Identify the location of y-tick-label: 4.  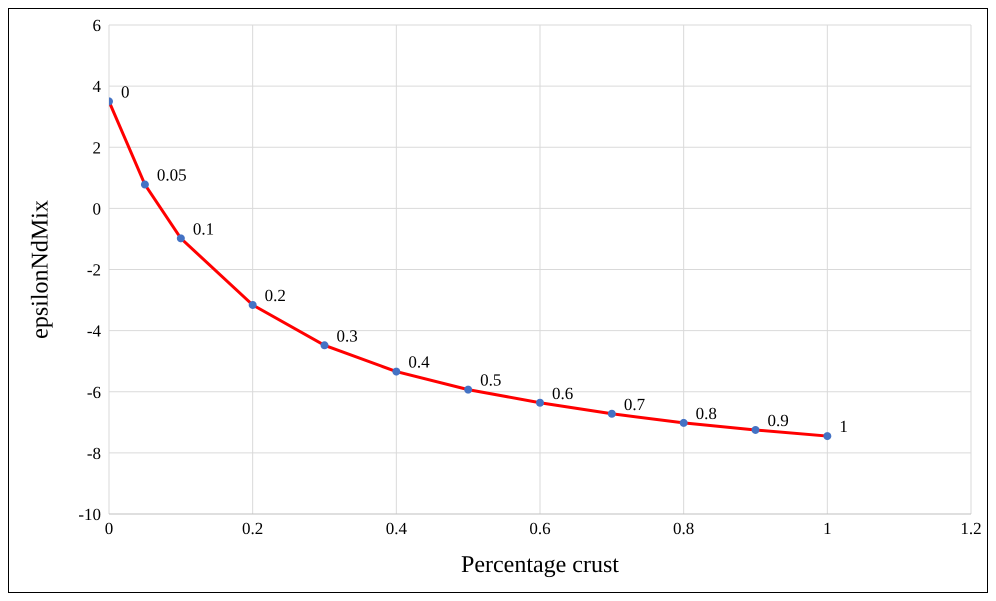
(97, 86).